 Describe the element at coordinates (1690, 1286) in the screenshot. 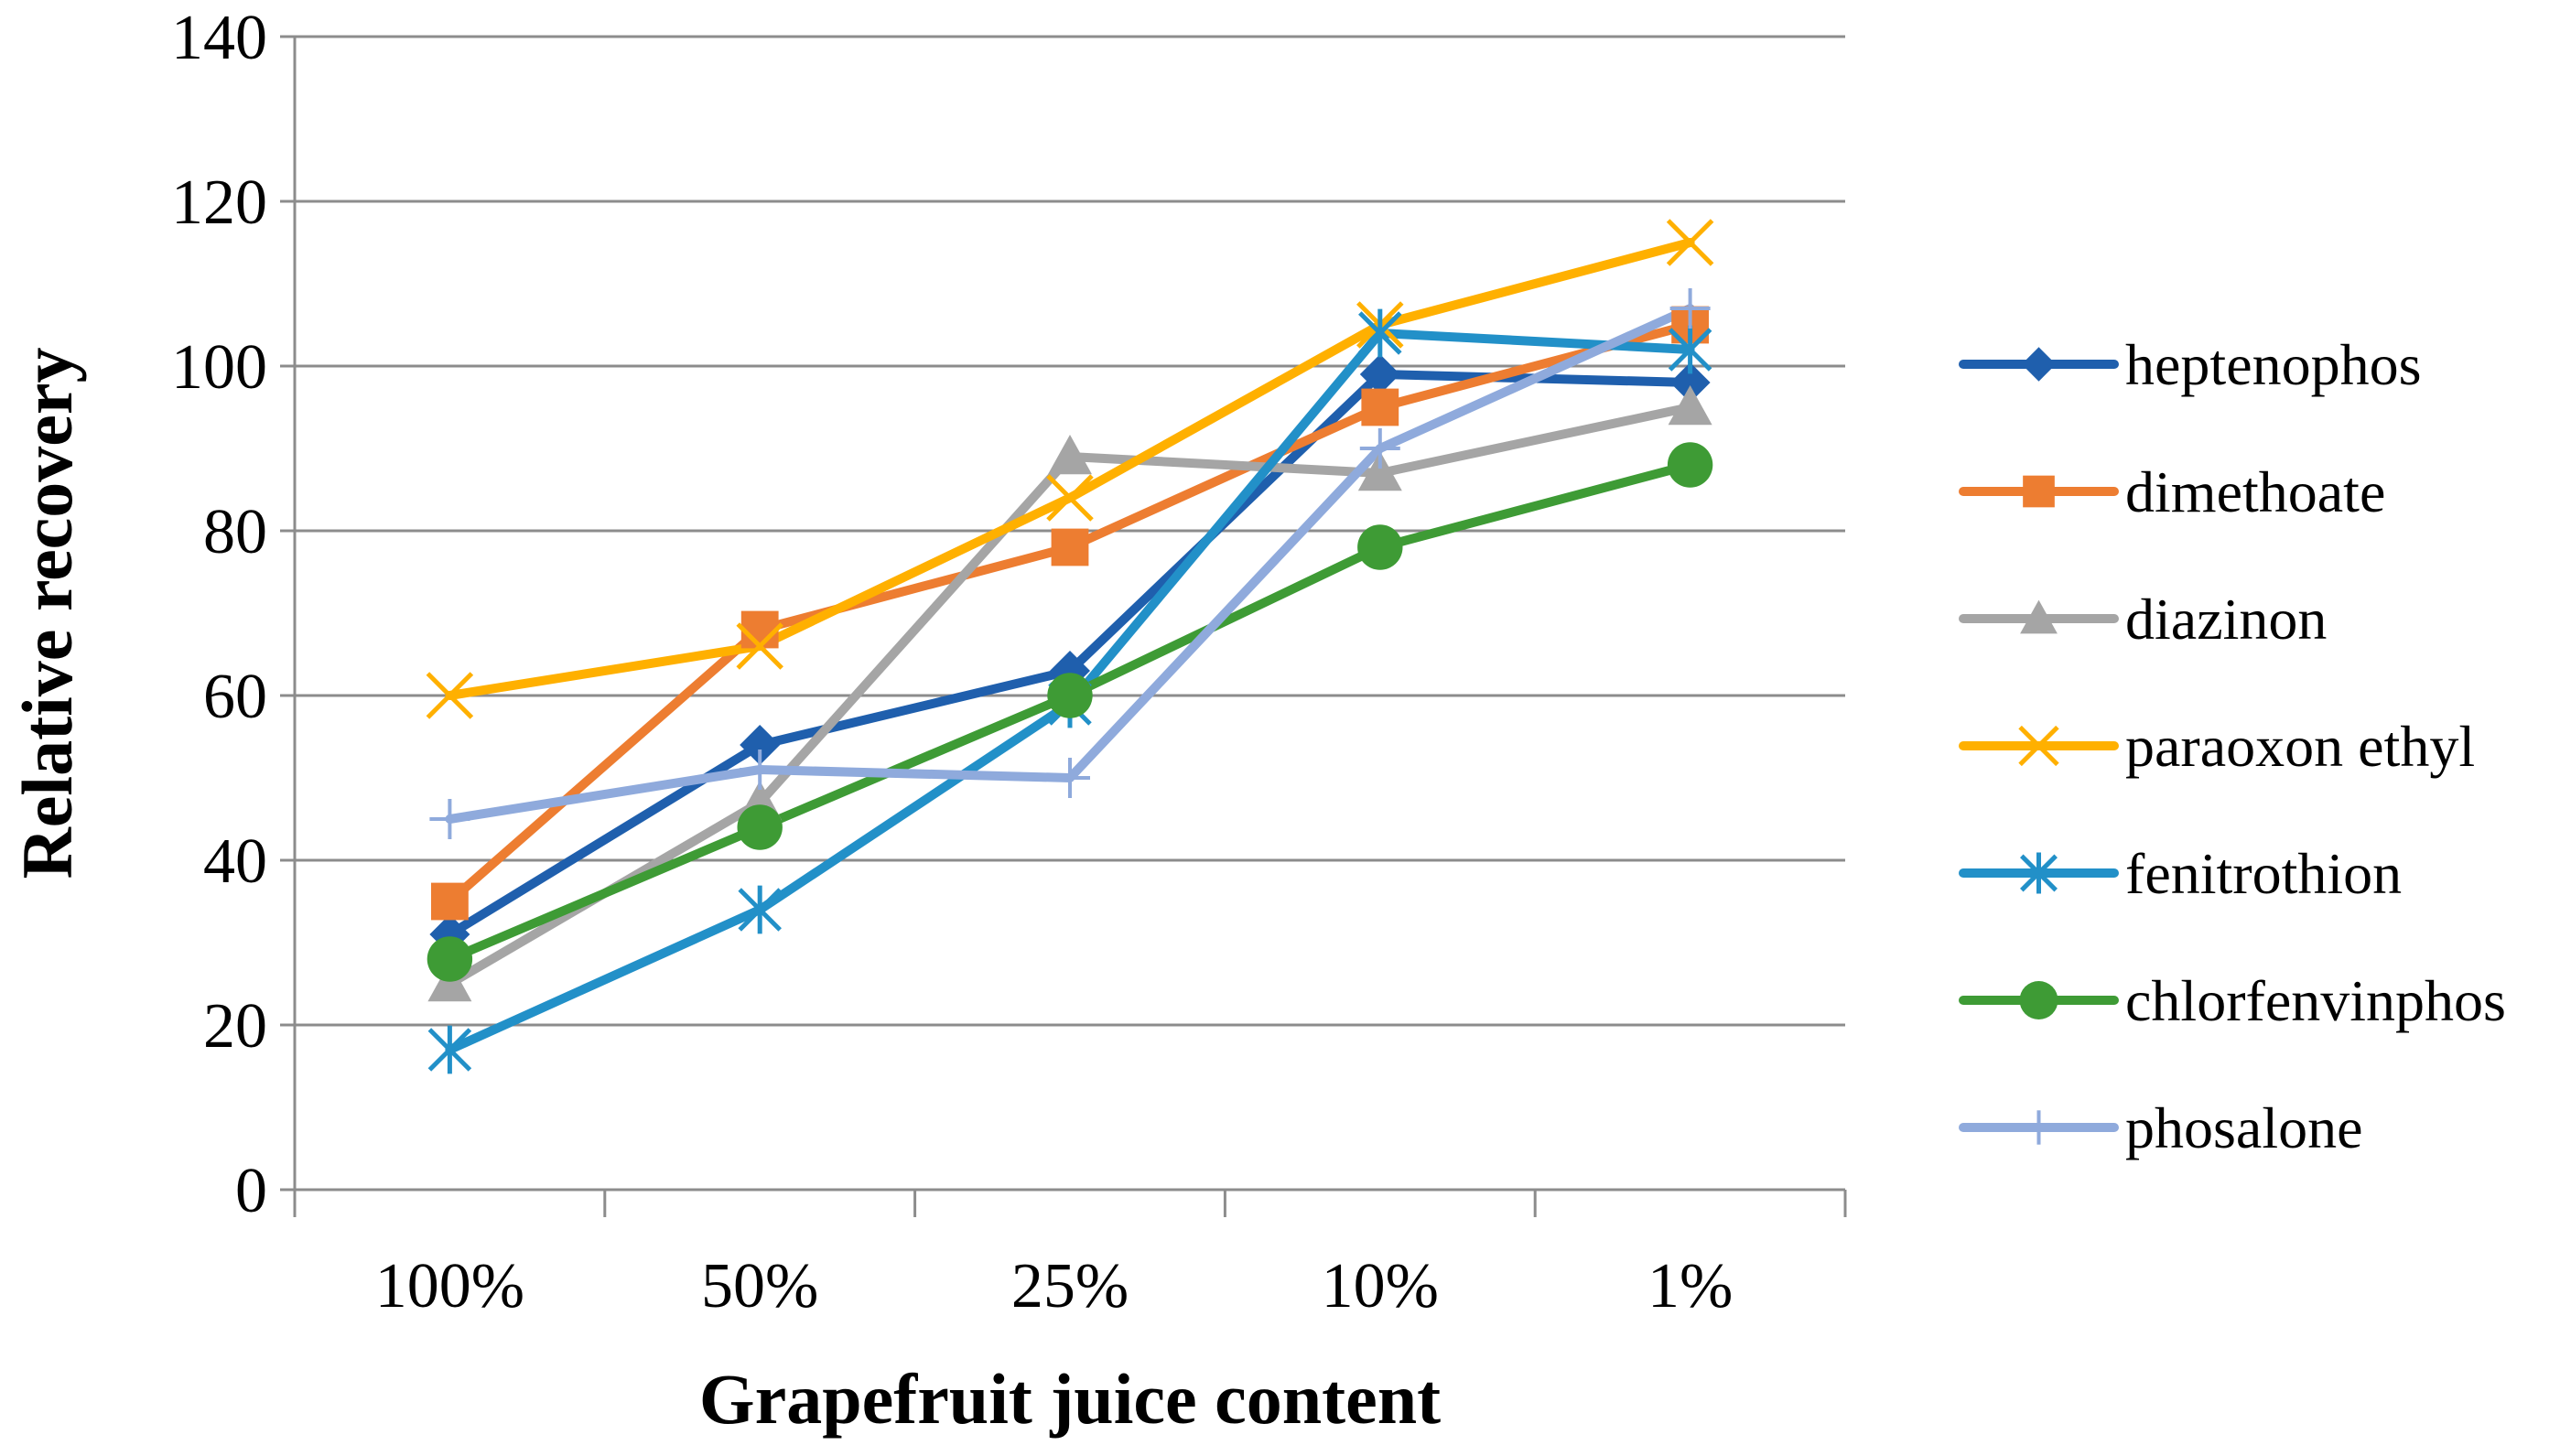

I see `x-tick-label: 1%` at that location.